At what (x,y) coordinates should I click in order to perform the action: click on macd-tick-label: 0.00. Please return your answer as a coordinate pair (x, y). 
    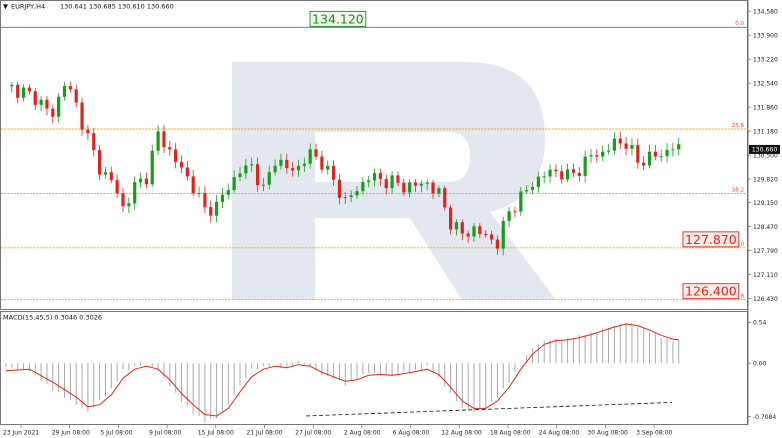
    Looking at the image, I should click on (760, 363).